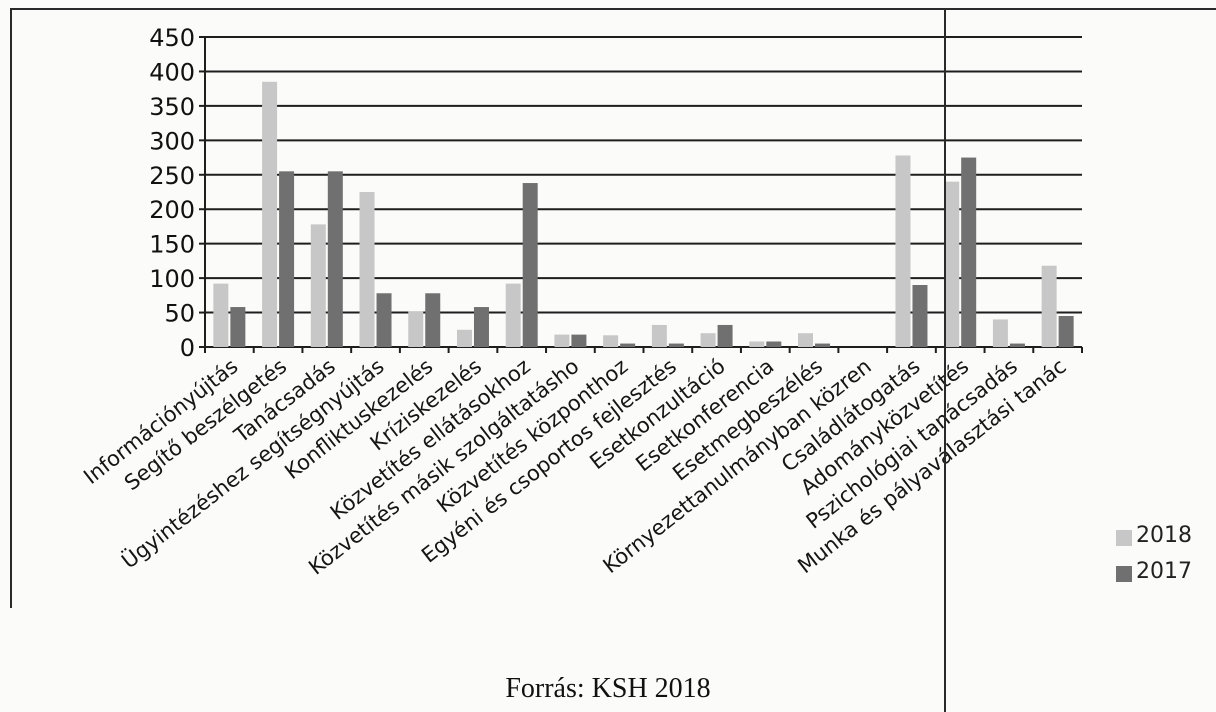  Describe the element at coordinates (172, 72) in the screenshot. I see `y-tick-label: 400` at that location.